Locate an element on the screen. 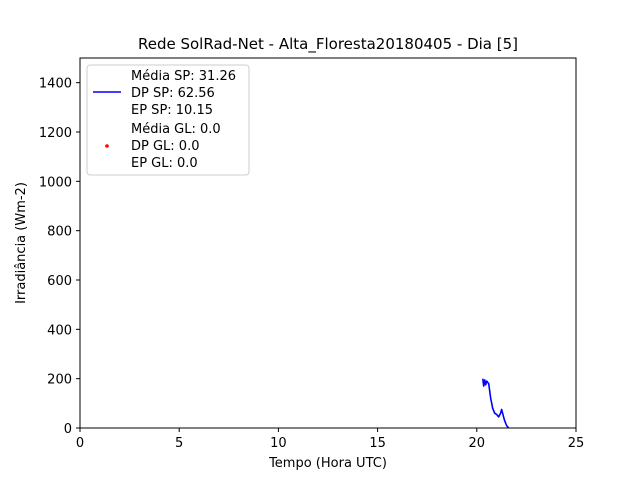 The image size is (640, 484). y-tick-label: 400 is located at coordinates (59, 330).